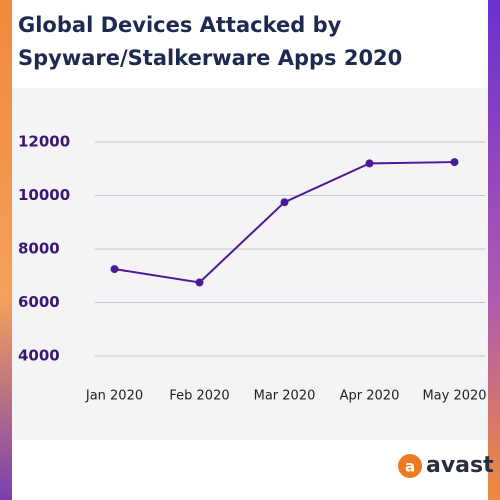 The width and height of the screenshot is (500, 500). What do you see at coordinates (199, 396) in the screenshot?
I see `x-tick-label: Feb 2020` at bounding box center [199, 396].